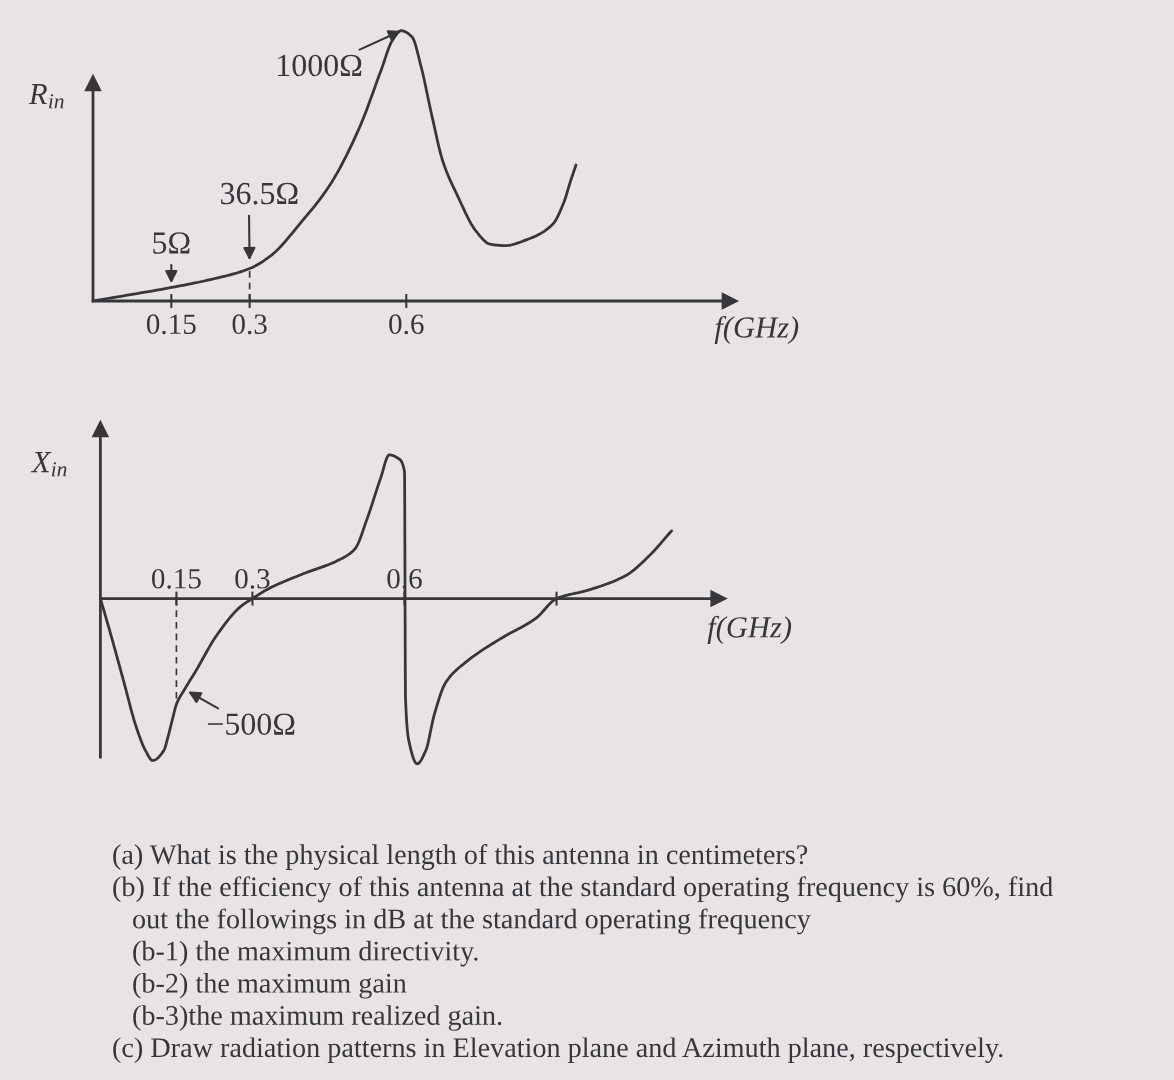  What do you see at coordinates (406, 324) in the screenshot?
I see `x-tick-label: 0.6` at bounding box center [406, 324].